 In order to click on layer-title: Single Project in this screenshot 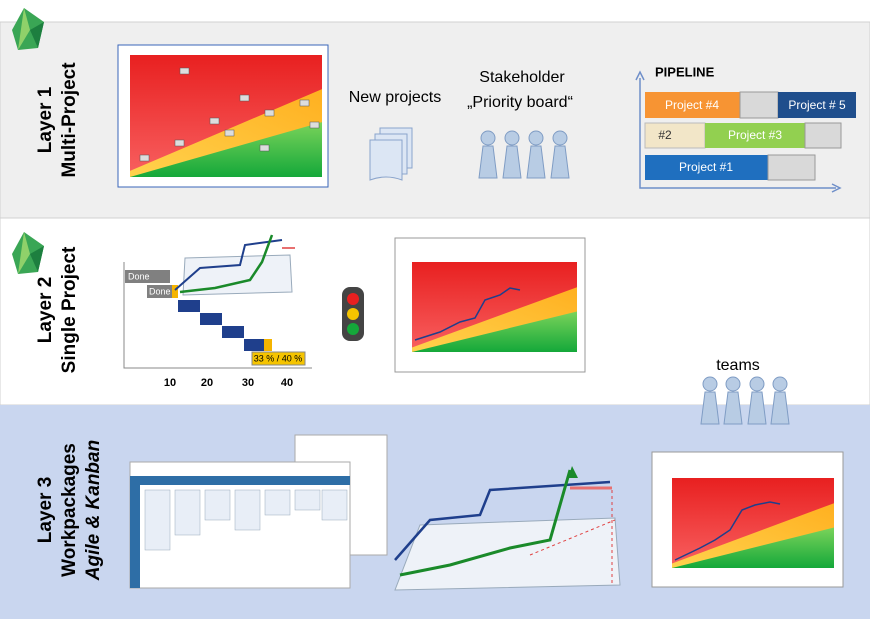, I will do `click(69, 309)`.